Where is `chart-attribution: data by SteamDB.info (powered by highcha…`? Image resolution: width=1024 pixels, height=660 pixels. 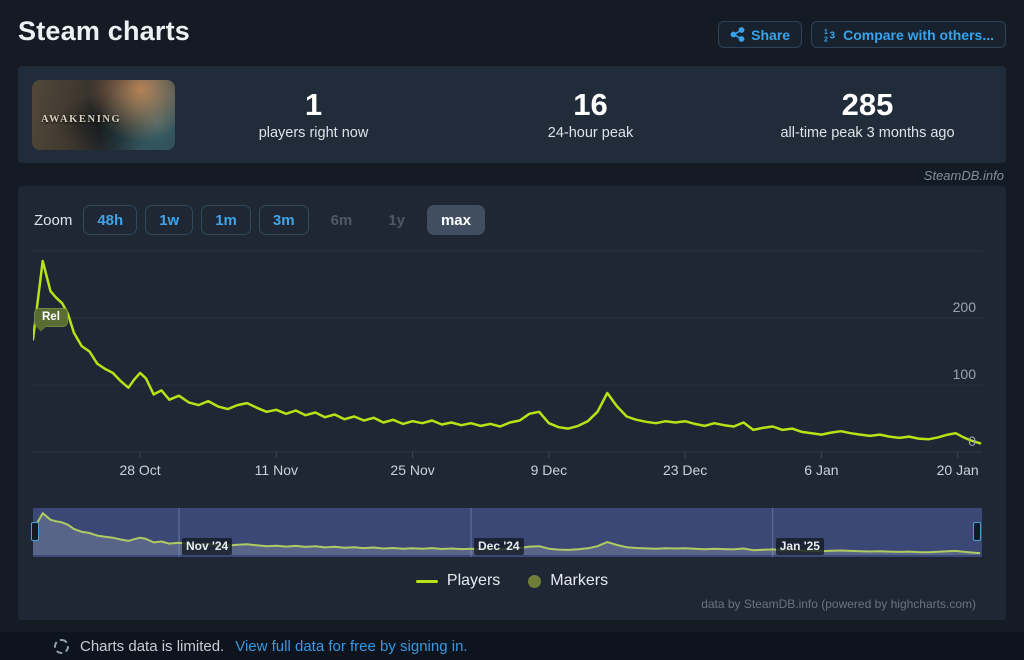
chart-attribution: data by SteamDB.info (powered by highcha… is located at coordinates (838, 604).